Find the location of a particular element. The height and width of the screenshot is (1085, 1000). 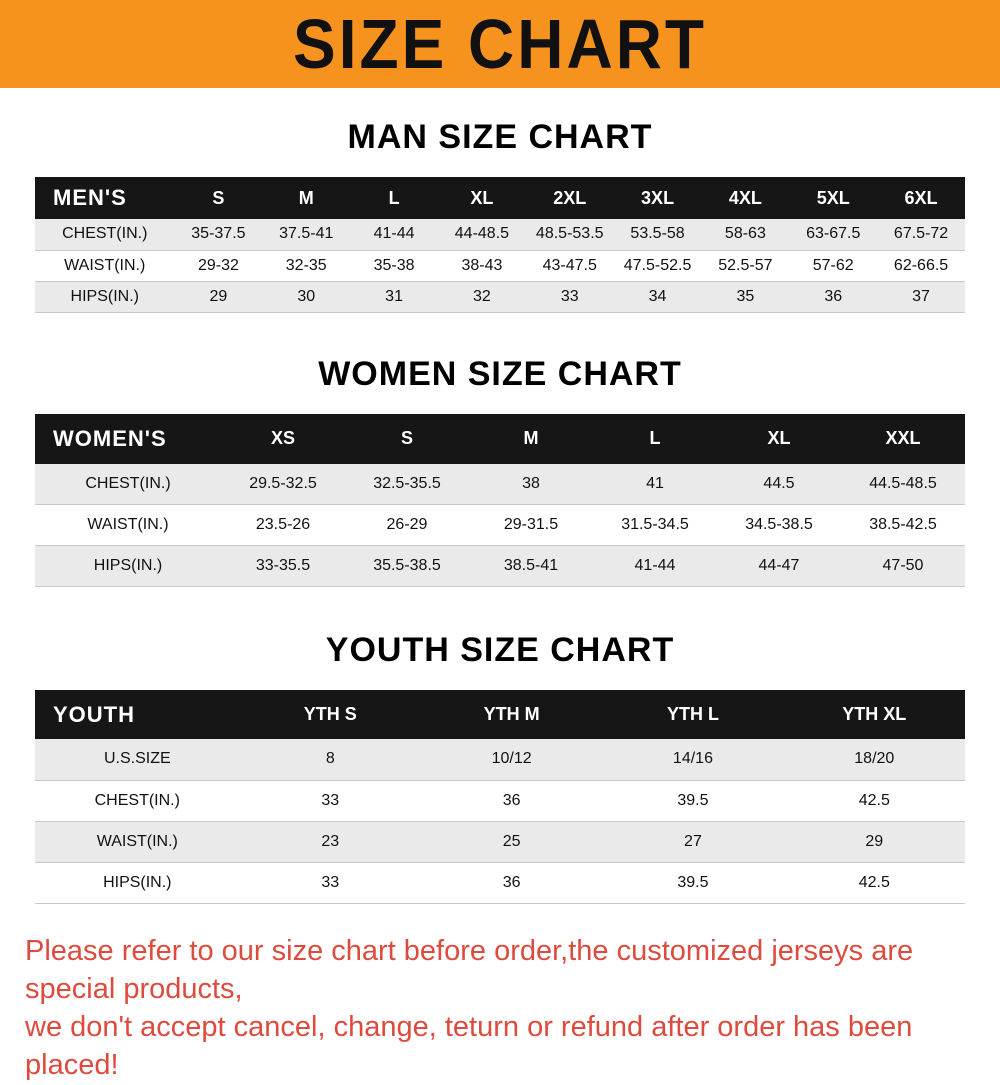

measurement-value: 25 is located at coordinates (511, 841).